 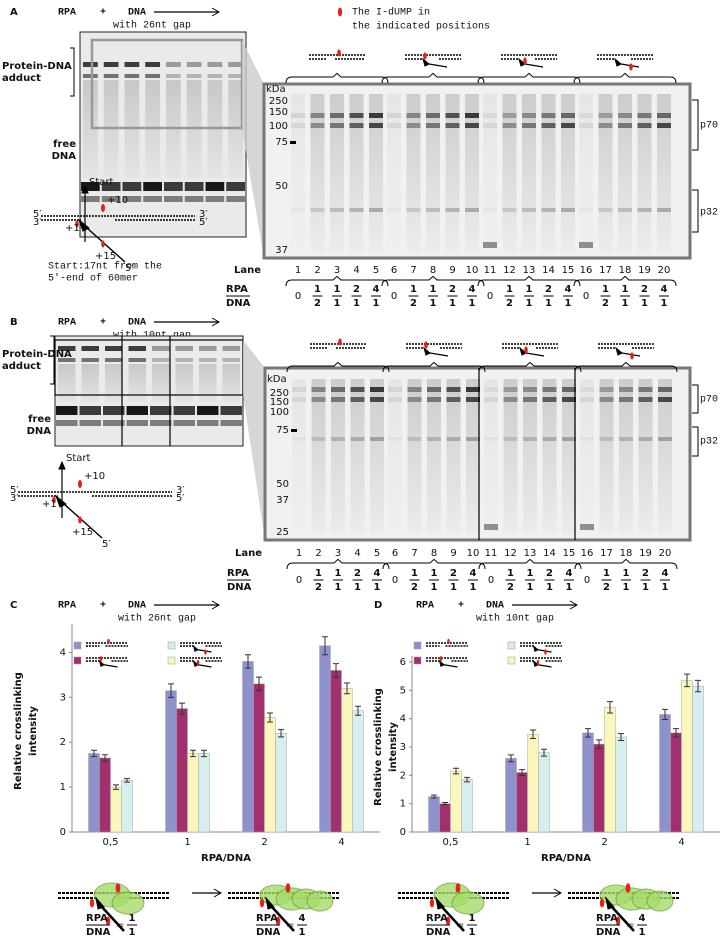 What do you see at coordinates (337, 270) in the screenshot?
I see `lane-number: 3` at bounding box center [337, 270].